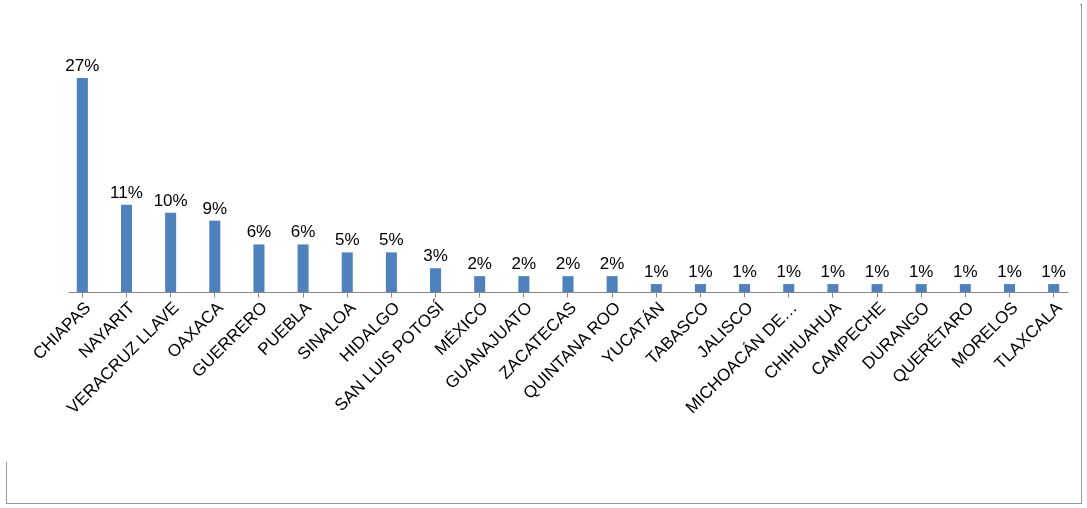 The width and height of the screenshot is (1087, 508). What do you see at coordinates (82, 65) in the screenshot?
I see `data-label: 27%` at bounding box center [82, 65].